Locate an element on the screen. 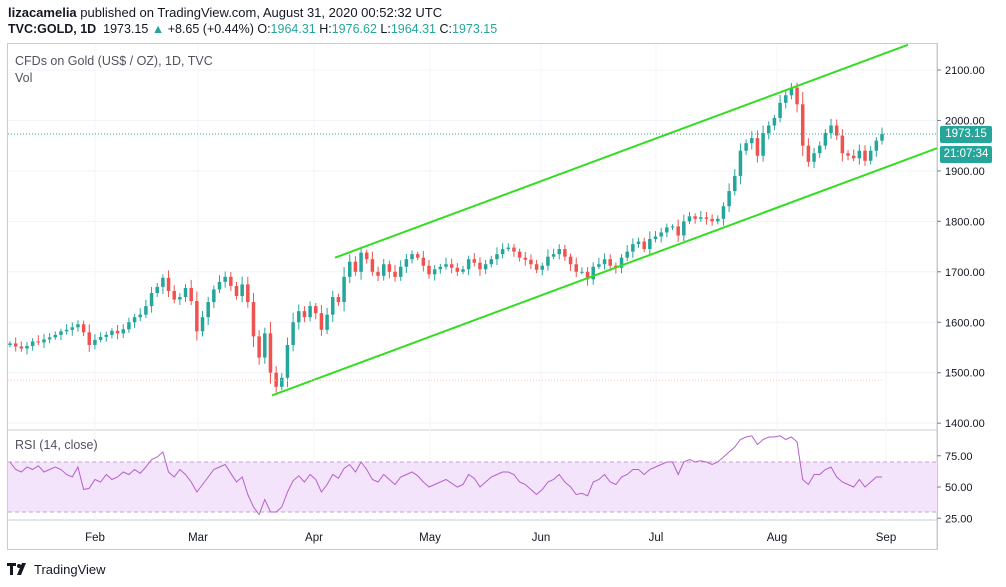 This screenshot has width=1006, height=587. footer-brand: TradingView is located at coordinates (56, 569).